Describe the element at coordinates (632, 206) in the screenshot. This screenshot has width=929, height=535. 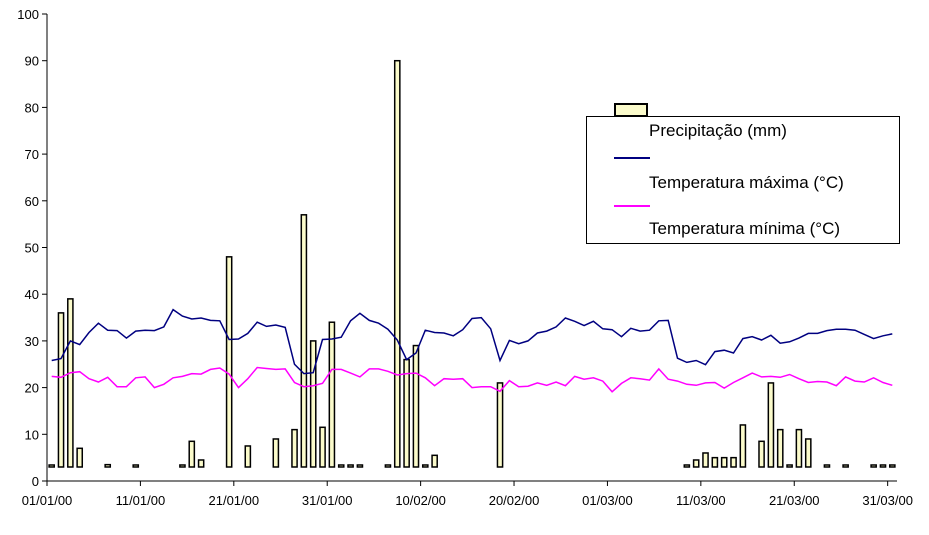
I see `legend-key-tmin` at that location.